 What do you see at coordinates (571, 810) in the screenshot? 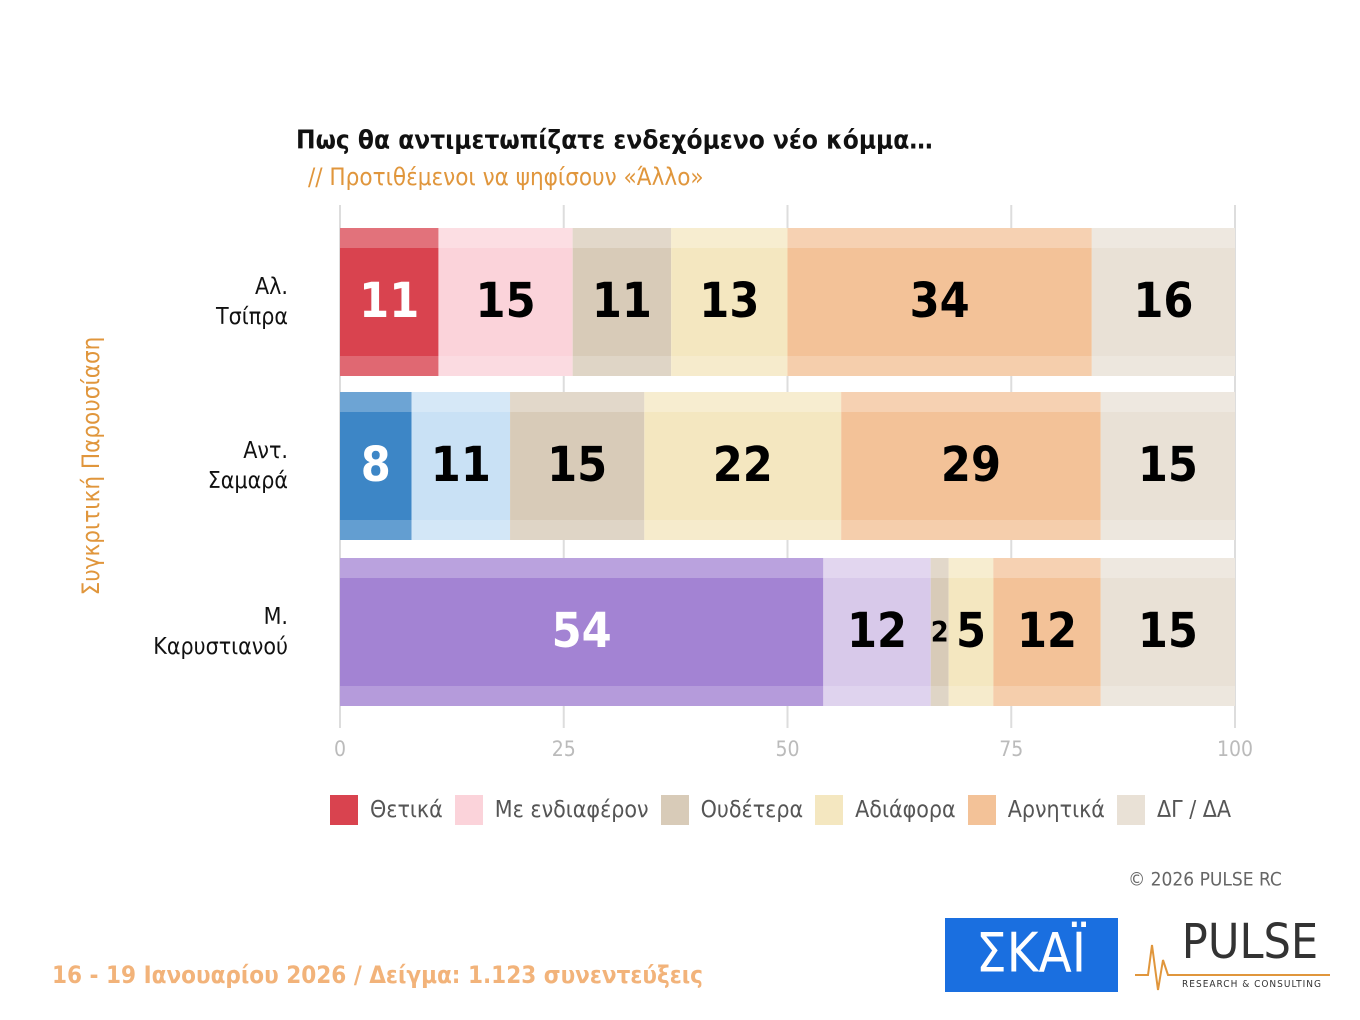
I see `legend-label: Με ενδιαφέρον` at bounding box center [571, 810].